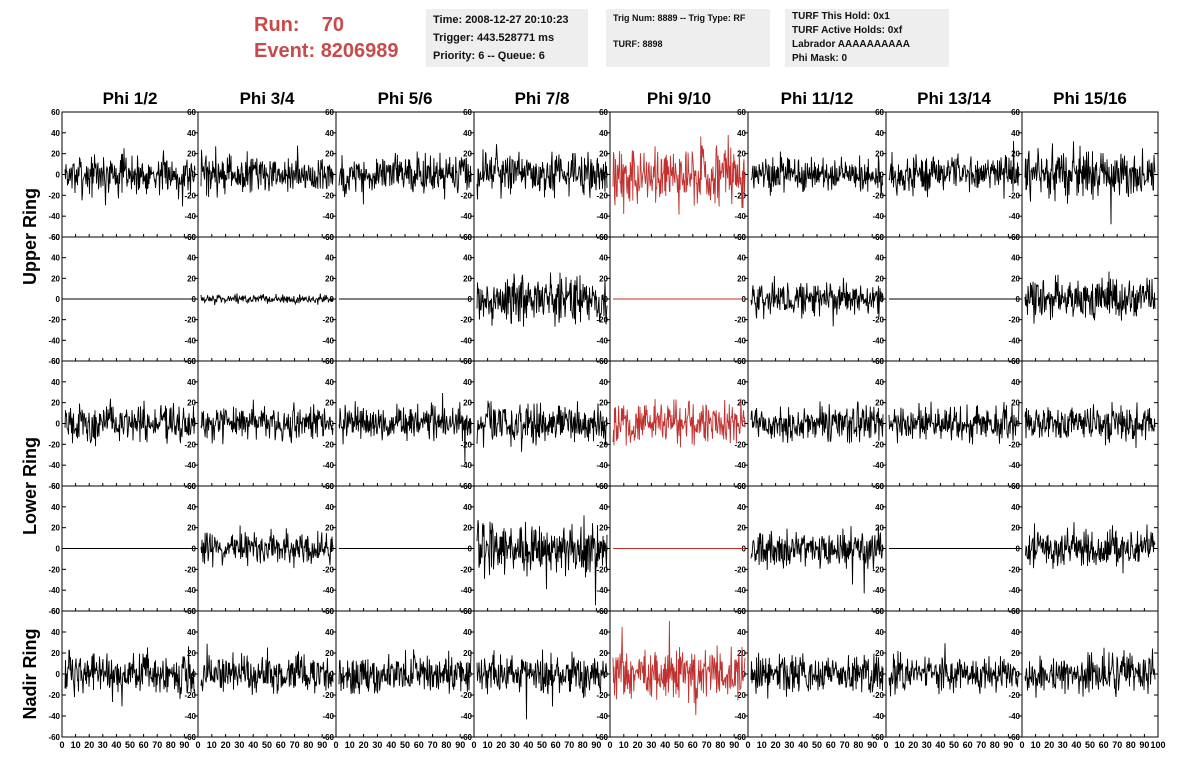  I want to click on column-header: Phi 9/10, so click(679, 98).